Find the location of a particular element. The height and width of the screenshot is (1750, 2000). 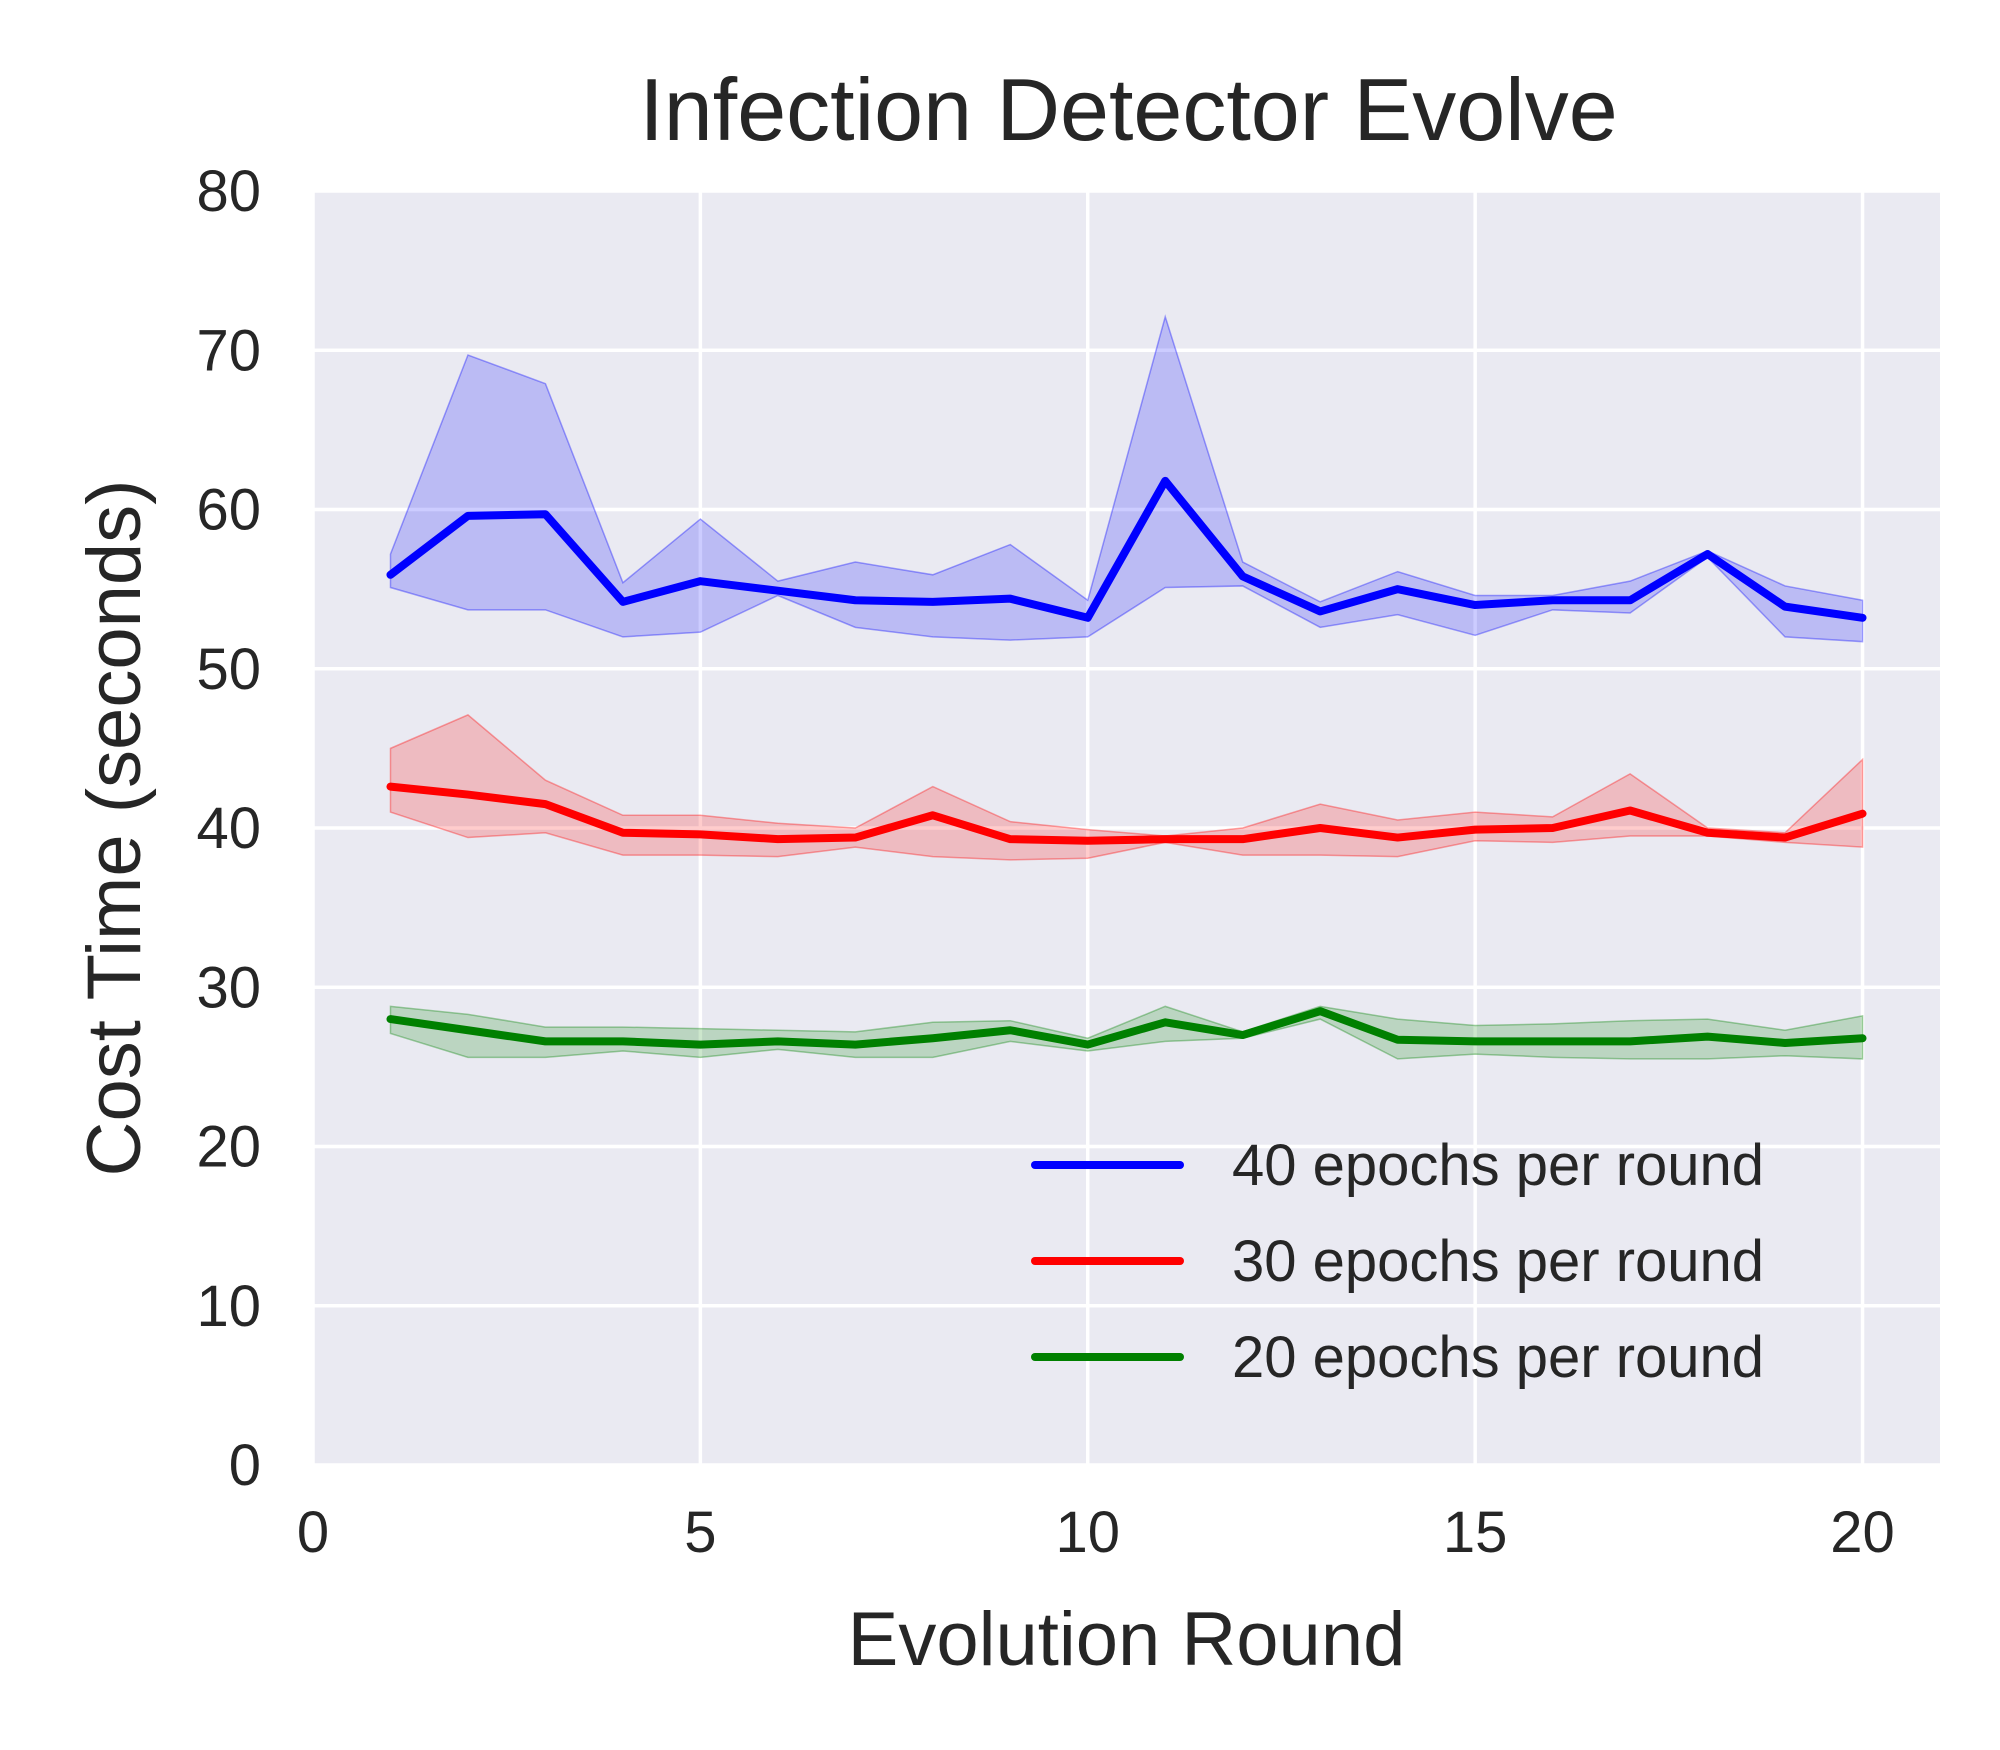

legend-label: 20 epochs per round is located at coordinates (1498, 1357).